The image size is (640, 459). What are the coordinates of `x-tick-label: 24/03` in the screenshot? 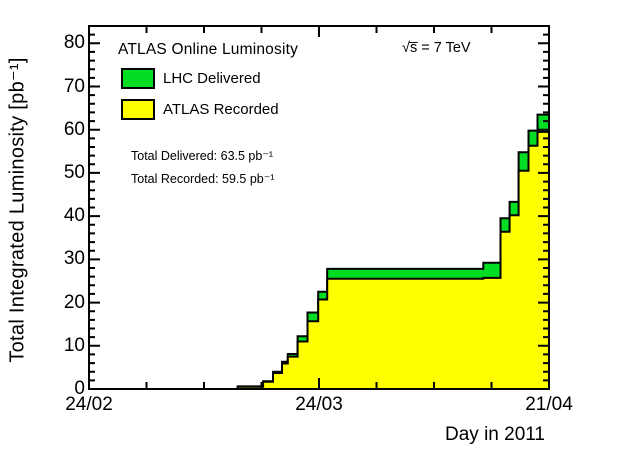 It's located at (319, 404).